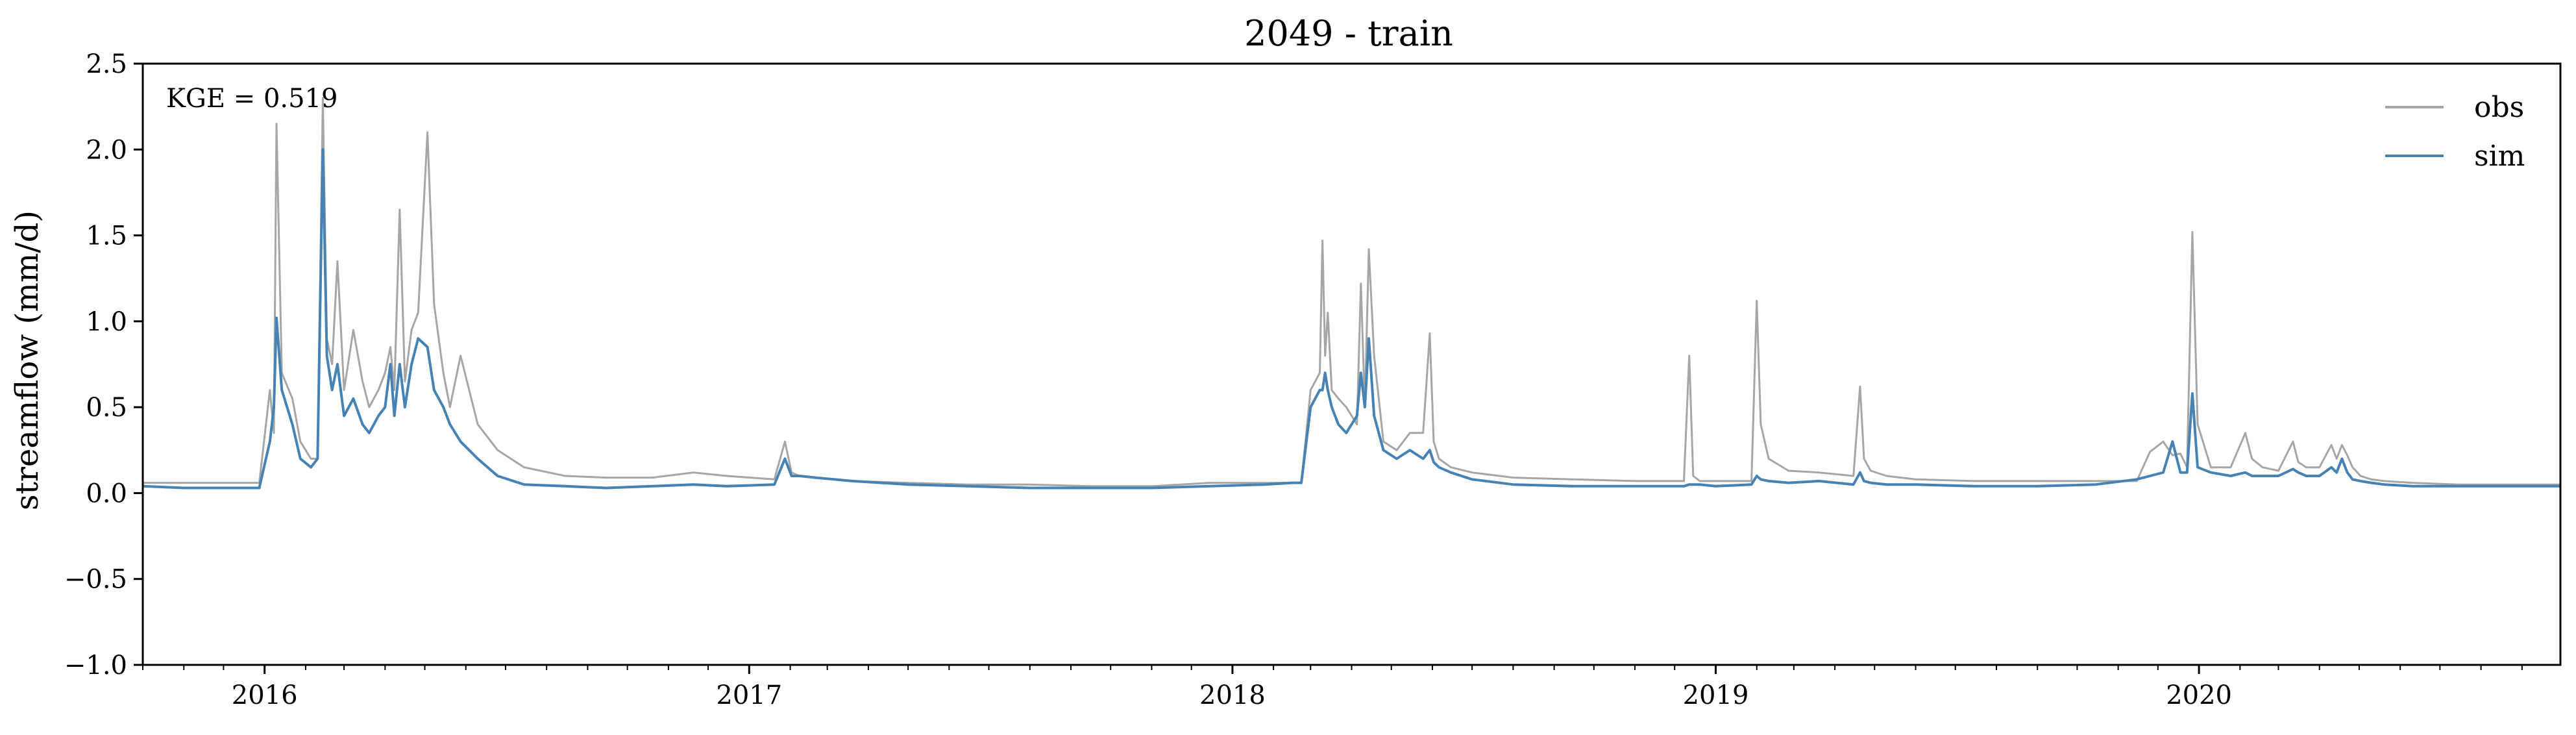  I want to click on legend: obs sim, so click(2455, 132).